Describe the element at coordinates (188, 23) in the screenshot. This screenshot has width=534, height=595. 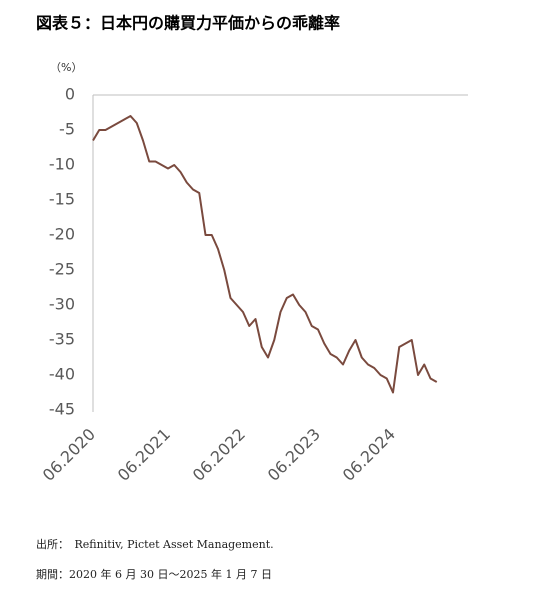
I see `chart-title: 図表５：日本円の購買力平価からの乖離率` at that location.